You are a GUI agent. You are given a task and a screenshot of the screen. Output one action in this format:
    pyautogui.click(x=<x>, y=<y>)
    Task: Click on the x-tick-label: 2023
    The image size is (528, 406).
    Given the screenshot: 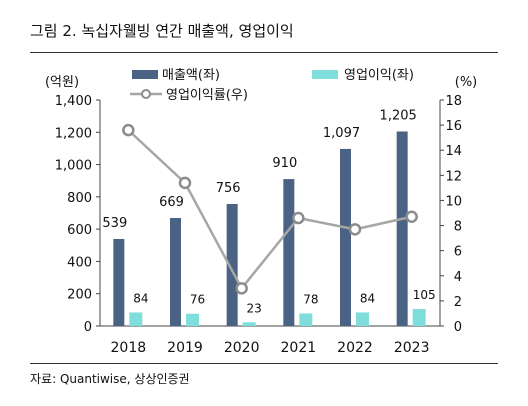 What is the action you would take?
    pyautogui.click(x=412, y=348)
    